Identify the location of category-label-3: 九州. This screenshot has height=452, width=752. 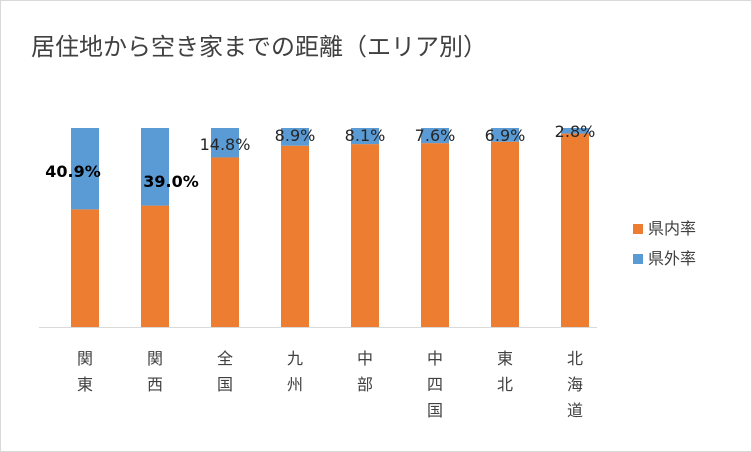
(295, 371).